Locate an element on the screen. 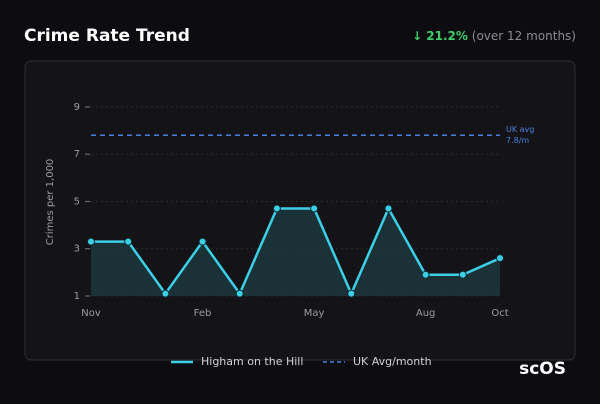  y-tick-label: 1 is located at coordinates (77, 296).